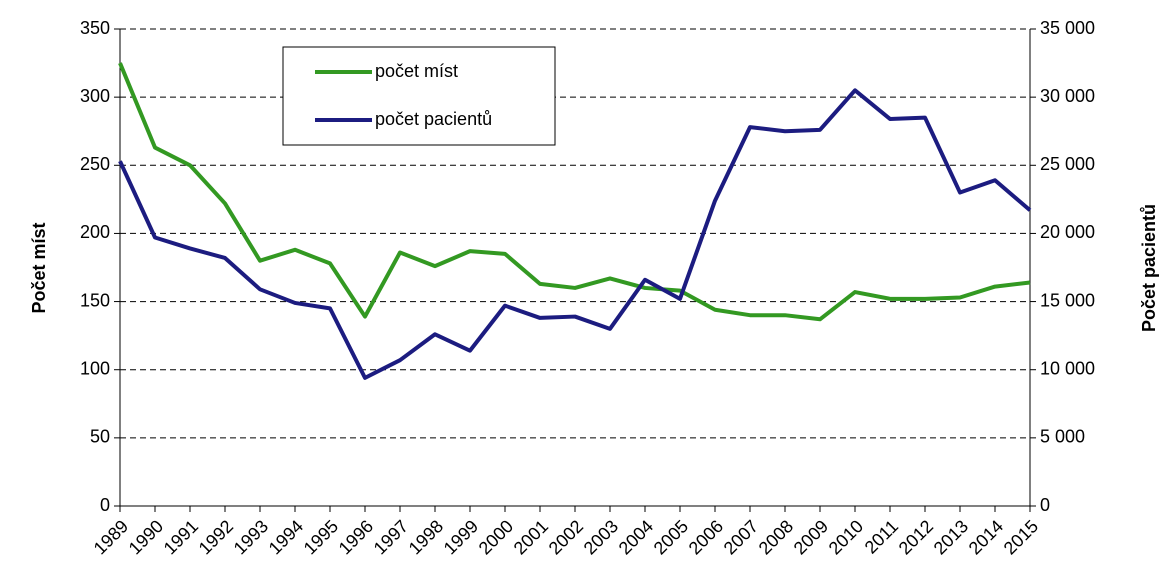  What do you see at coordinates (882, 537) in the screenshot?
I see `x-tick-label: 2011` at bounding box center [882, 537].